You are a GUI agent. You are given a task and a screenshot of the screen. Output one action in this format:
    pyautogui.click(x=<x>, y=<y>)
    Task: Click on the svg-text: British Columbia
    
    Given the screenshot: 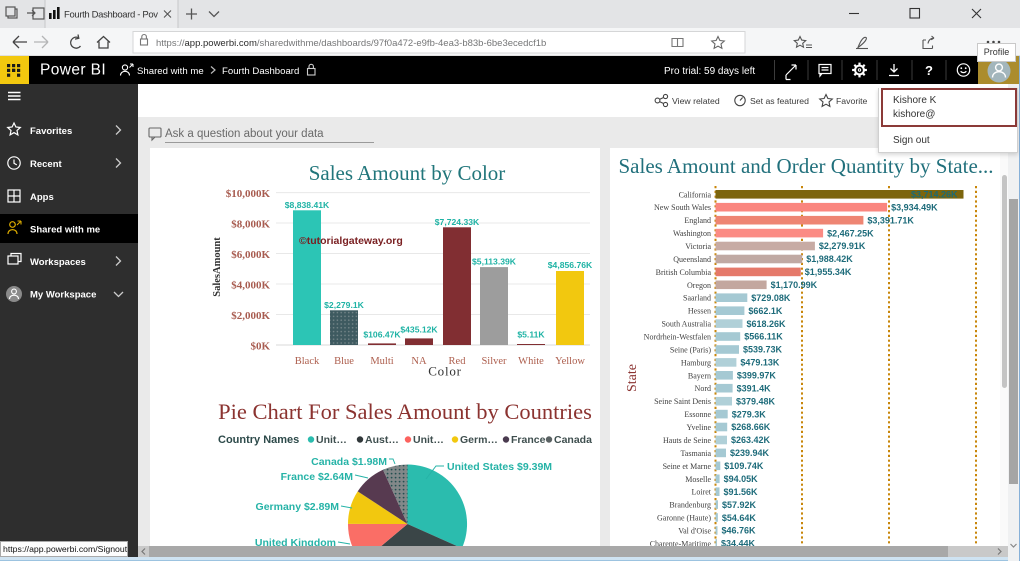 What is the action you would take?
    pyautogui.click(x=684, y=272)
    